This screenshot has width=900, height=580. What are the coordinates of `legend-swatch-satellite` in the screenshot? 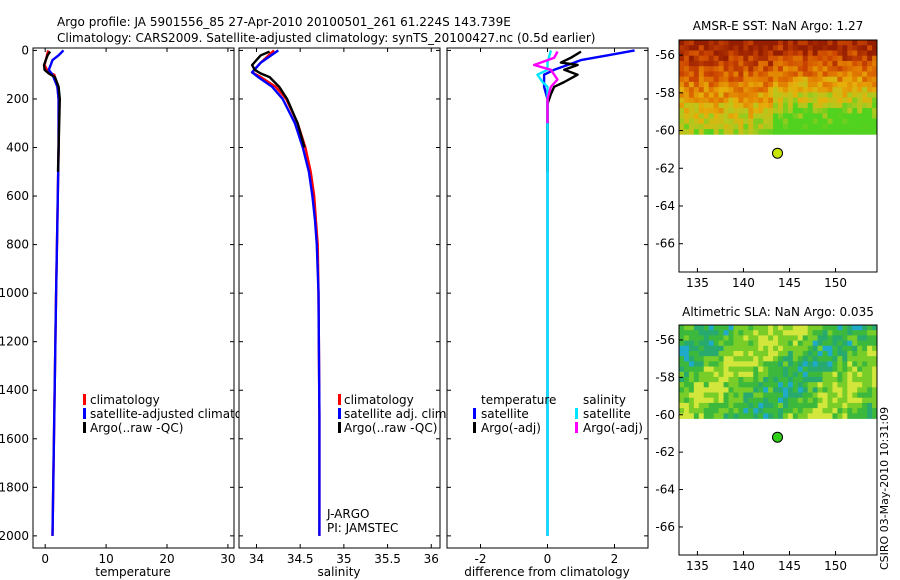 It's located at (339, 413).